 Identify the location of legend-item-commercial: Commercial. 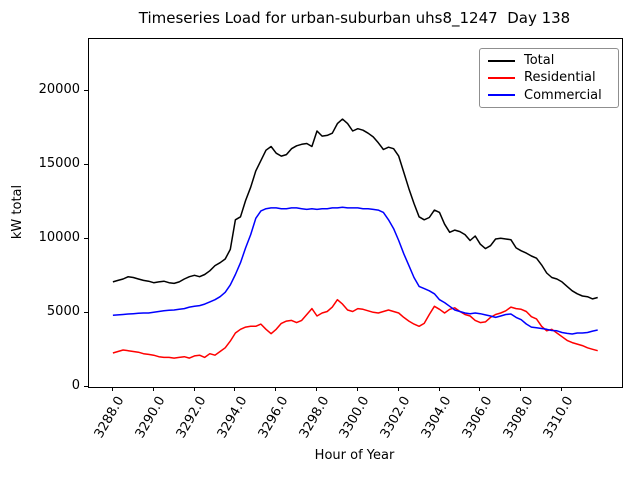
(549, 95).